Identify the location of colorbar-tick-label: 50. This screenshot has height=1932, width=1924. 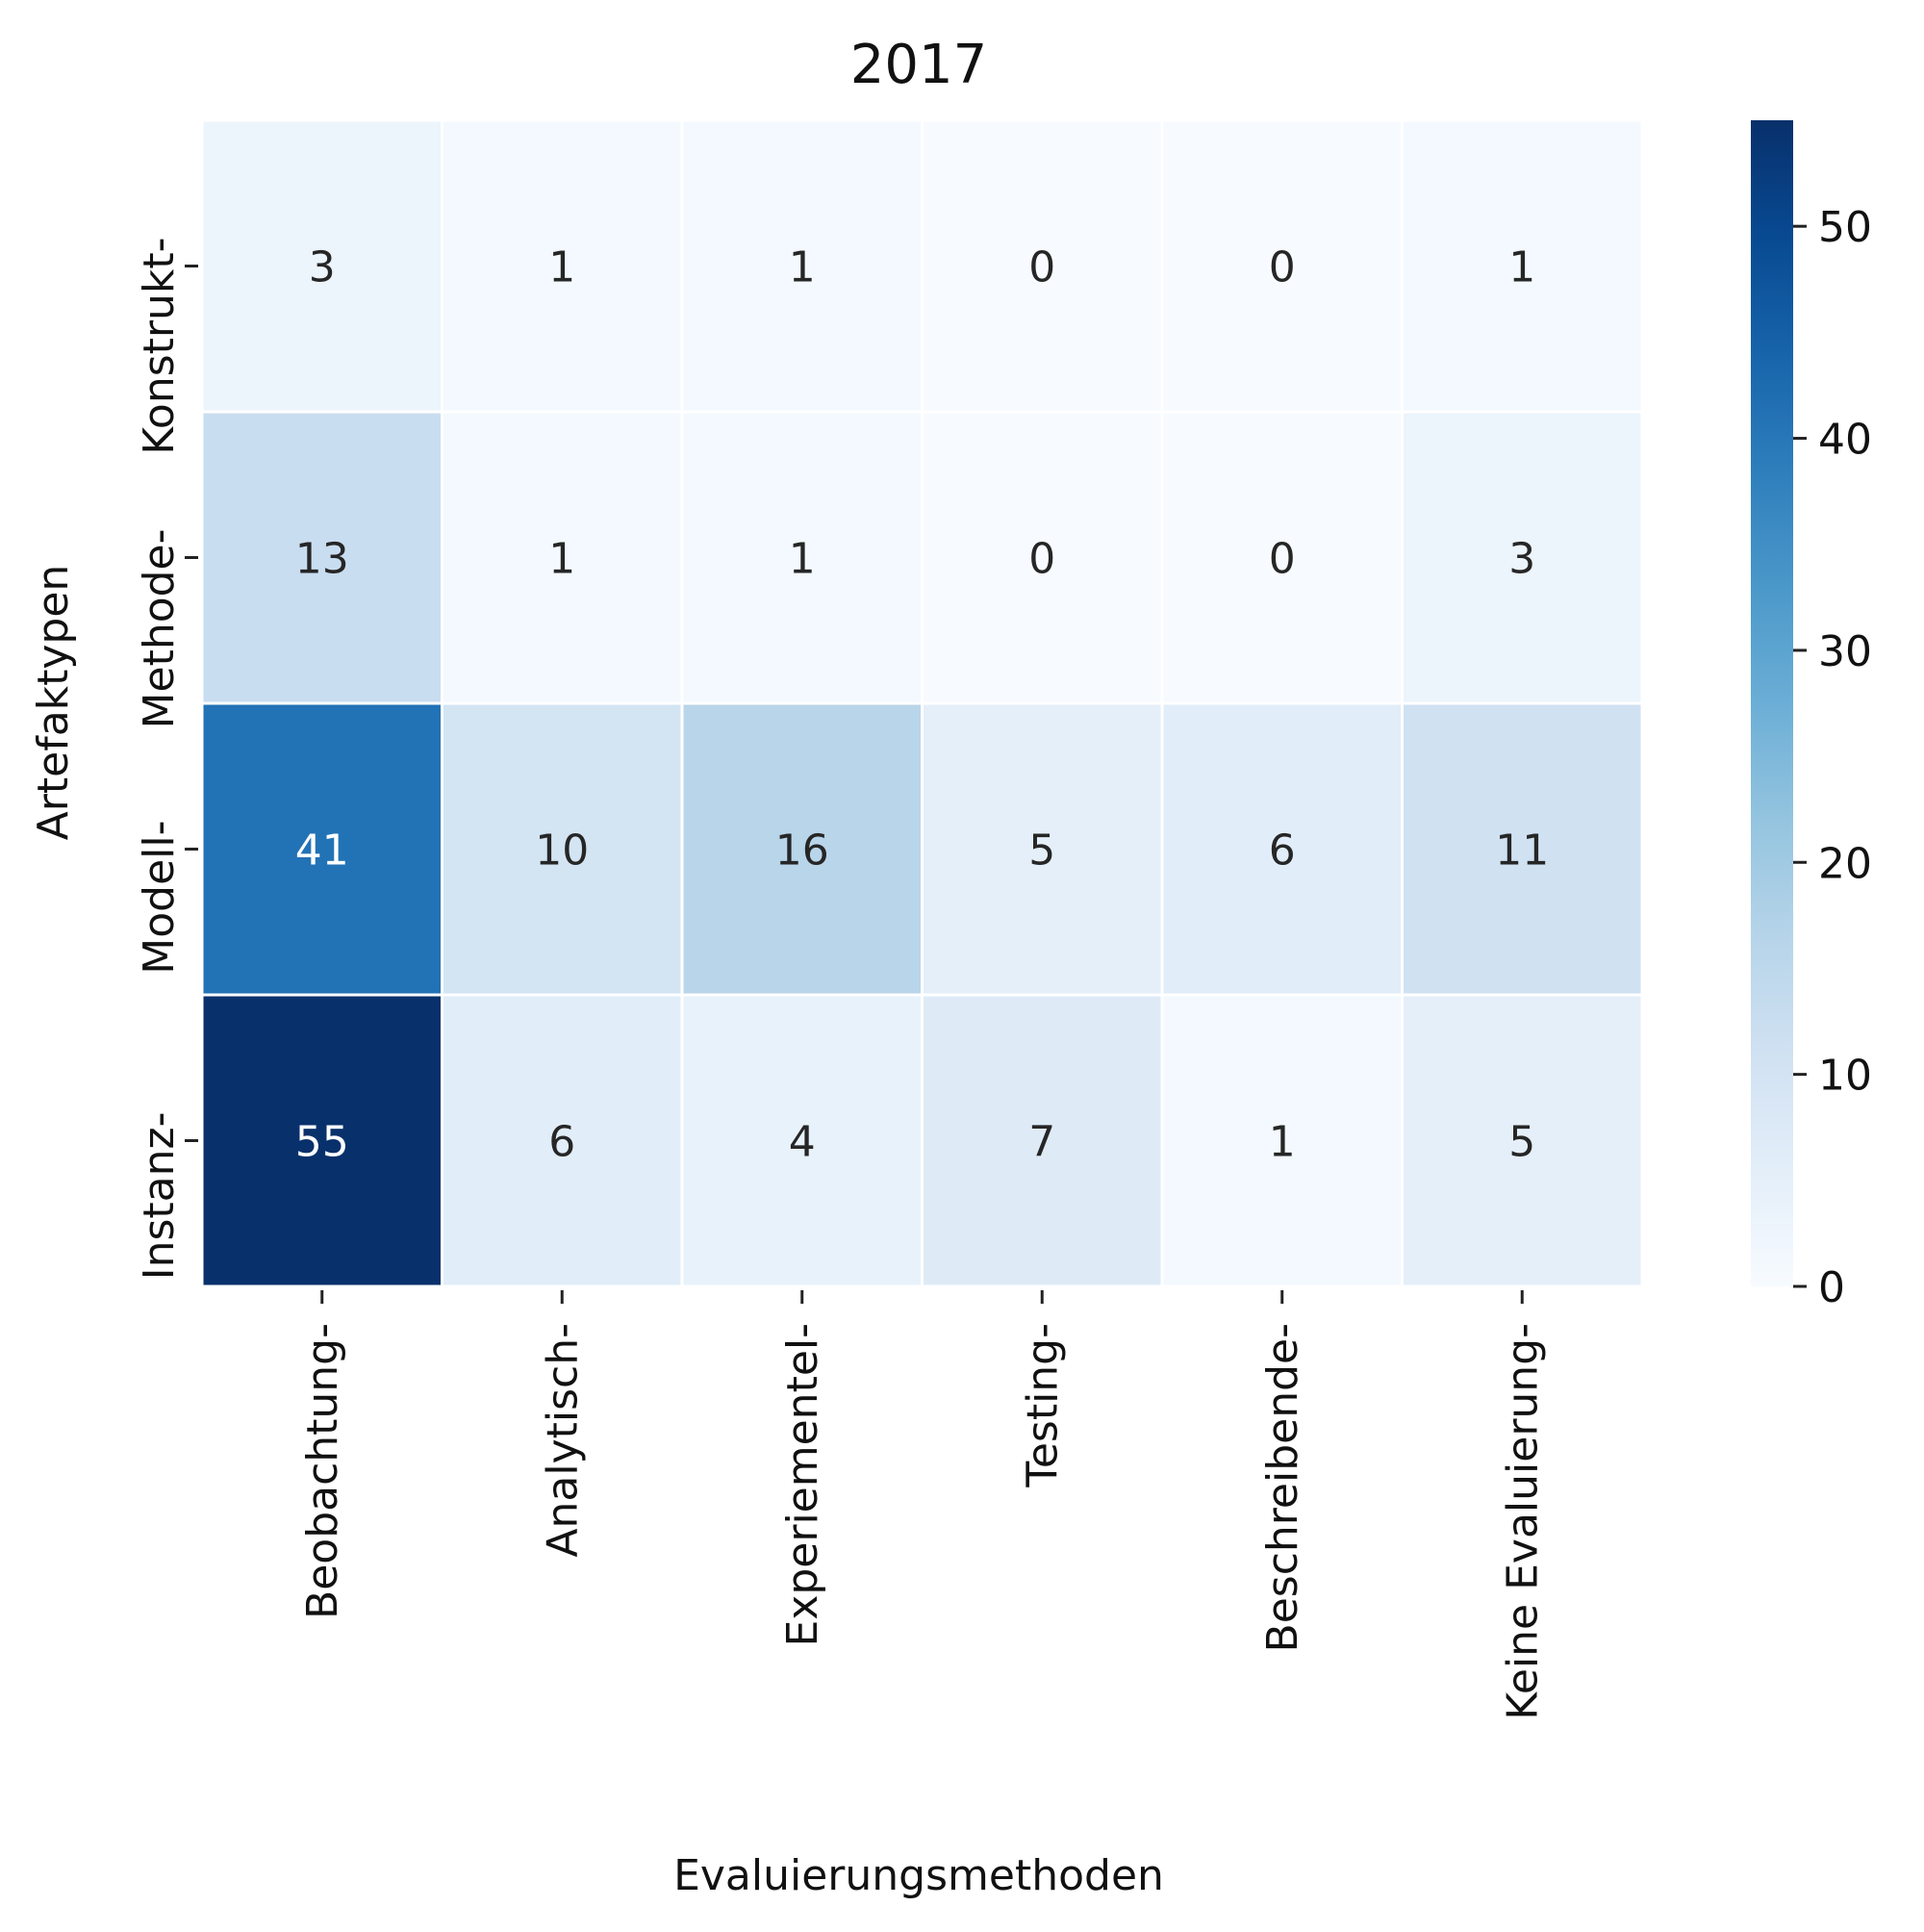
(1845, 227).